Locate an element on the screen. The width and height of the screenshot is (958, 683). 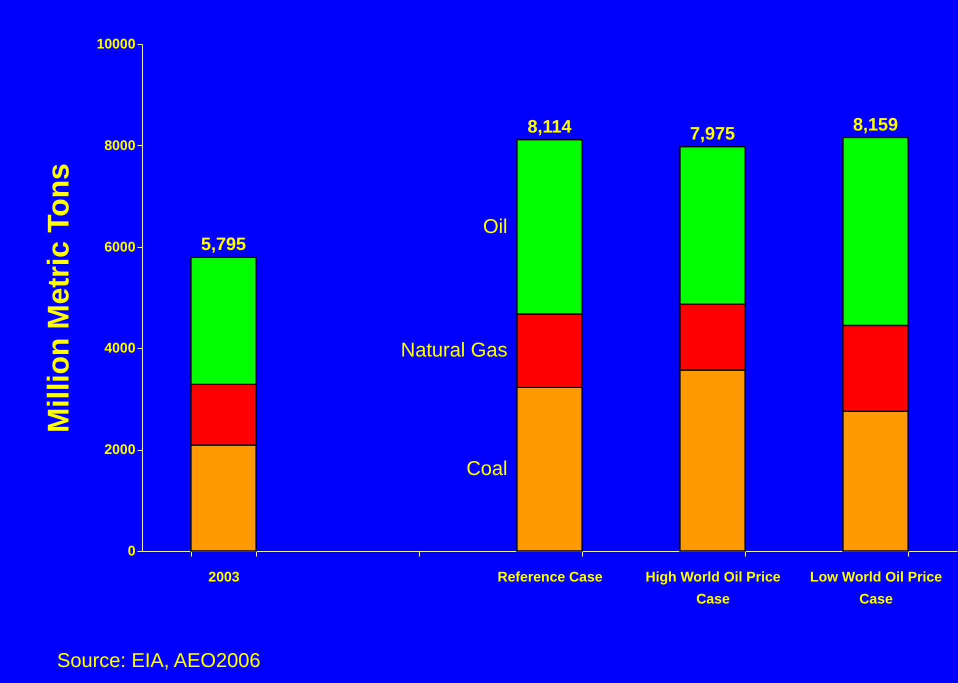
y-axis-title: Million Metric Tons is located at coordinates (59, 298).